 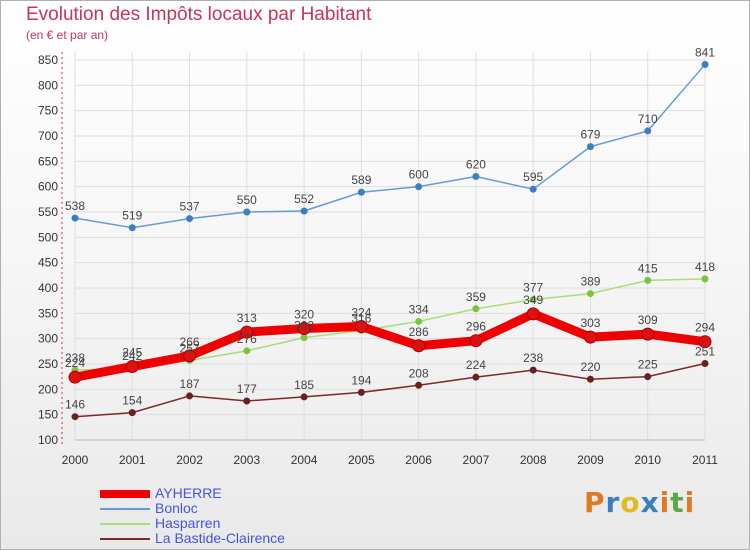 I want to click on data-label-hasparren: 276, so click(x=247, y=339).